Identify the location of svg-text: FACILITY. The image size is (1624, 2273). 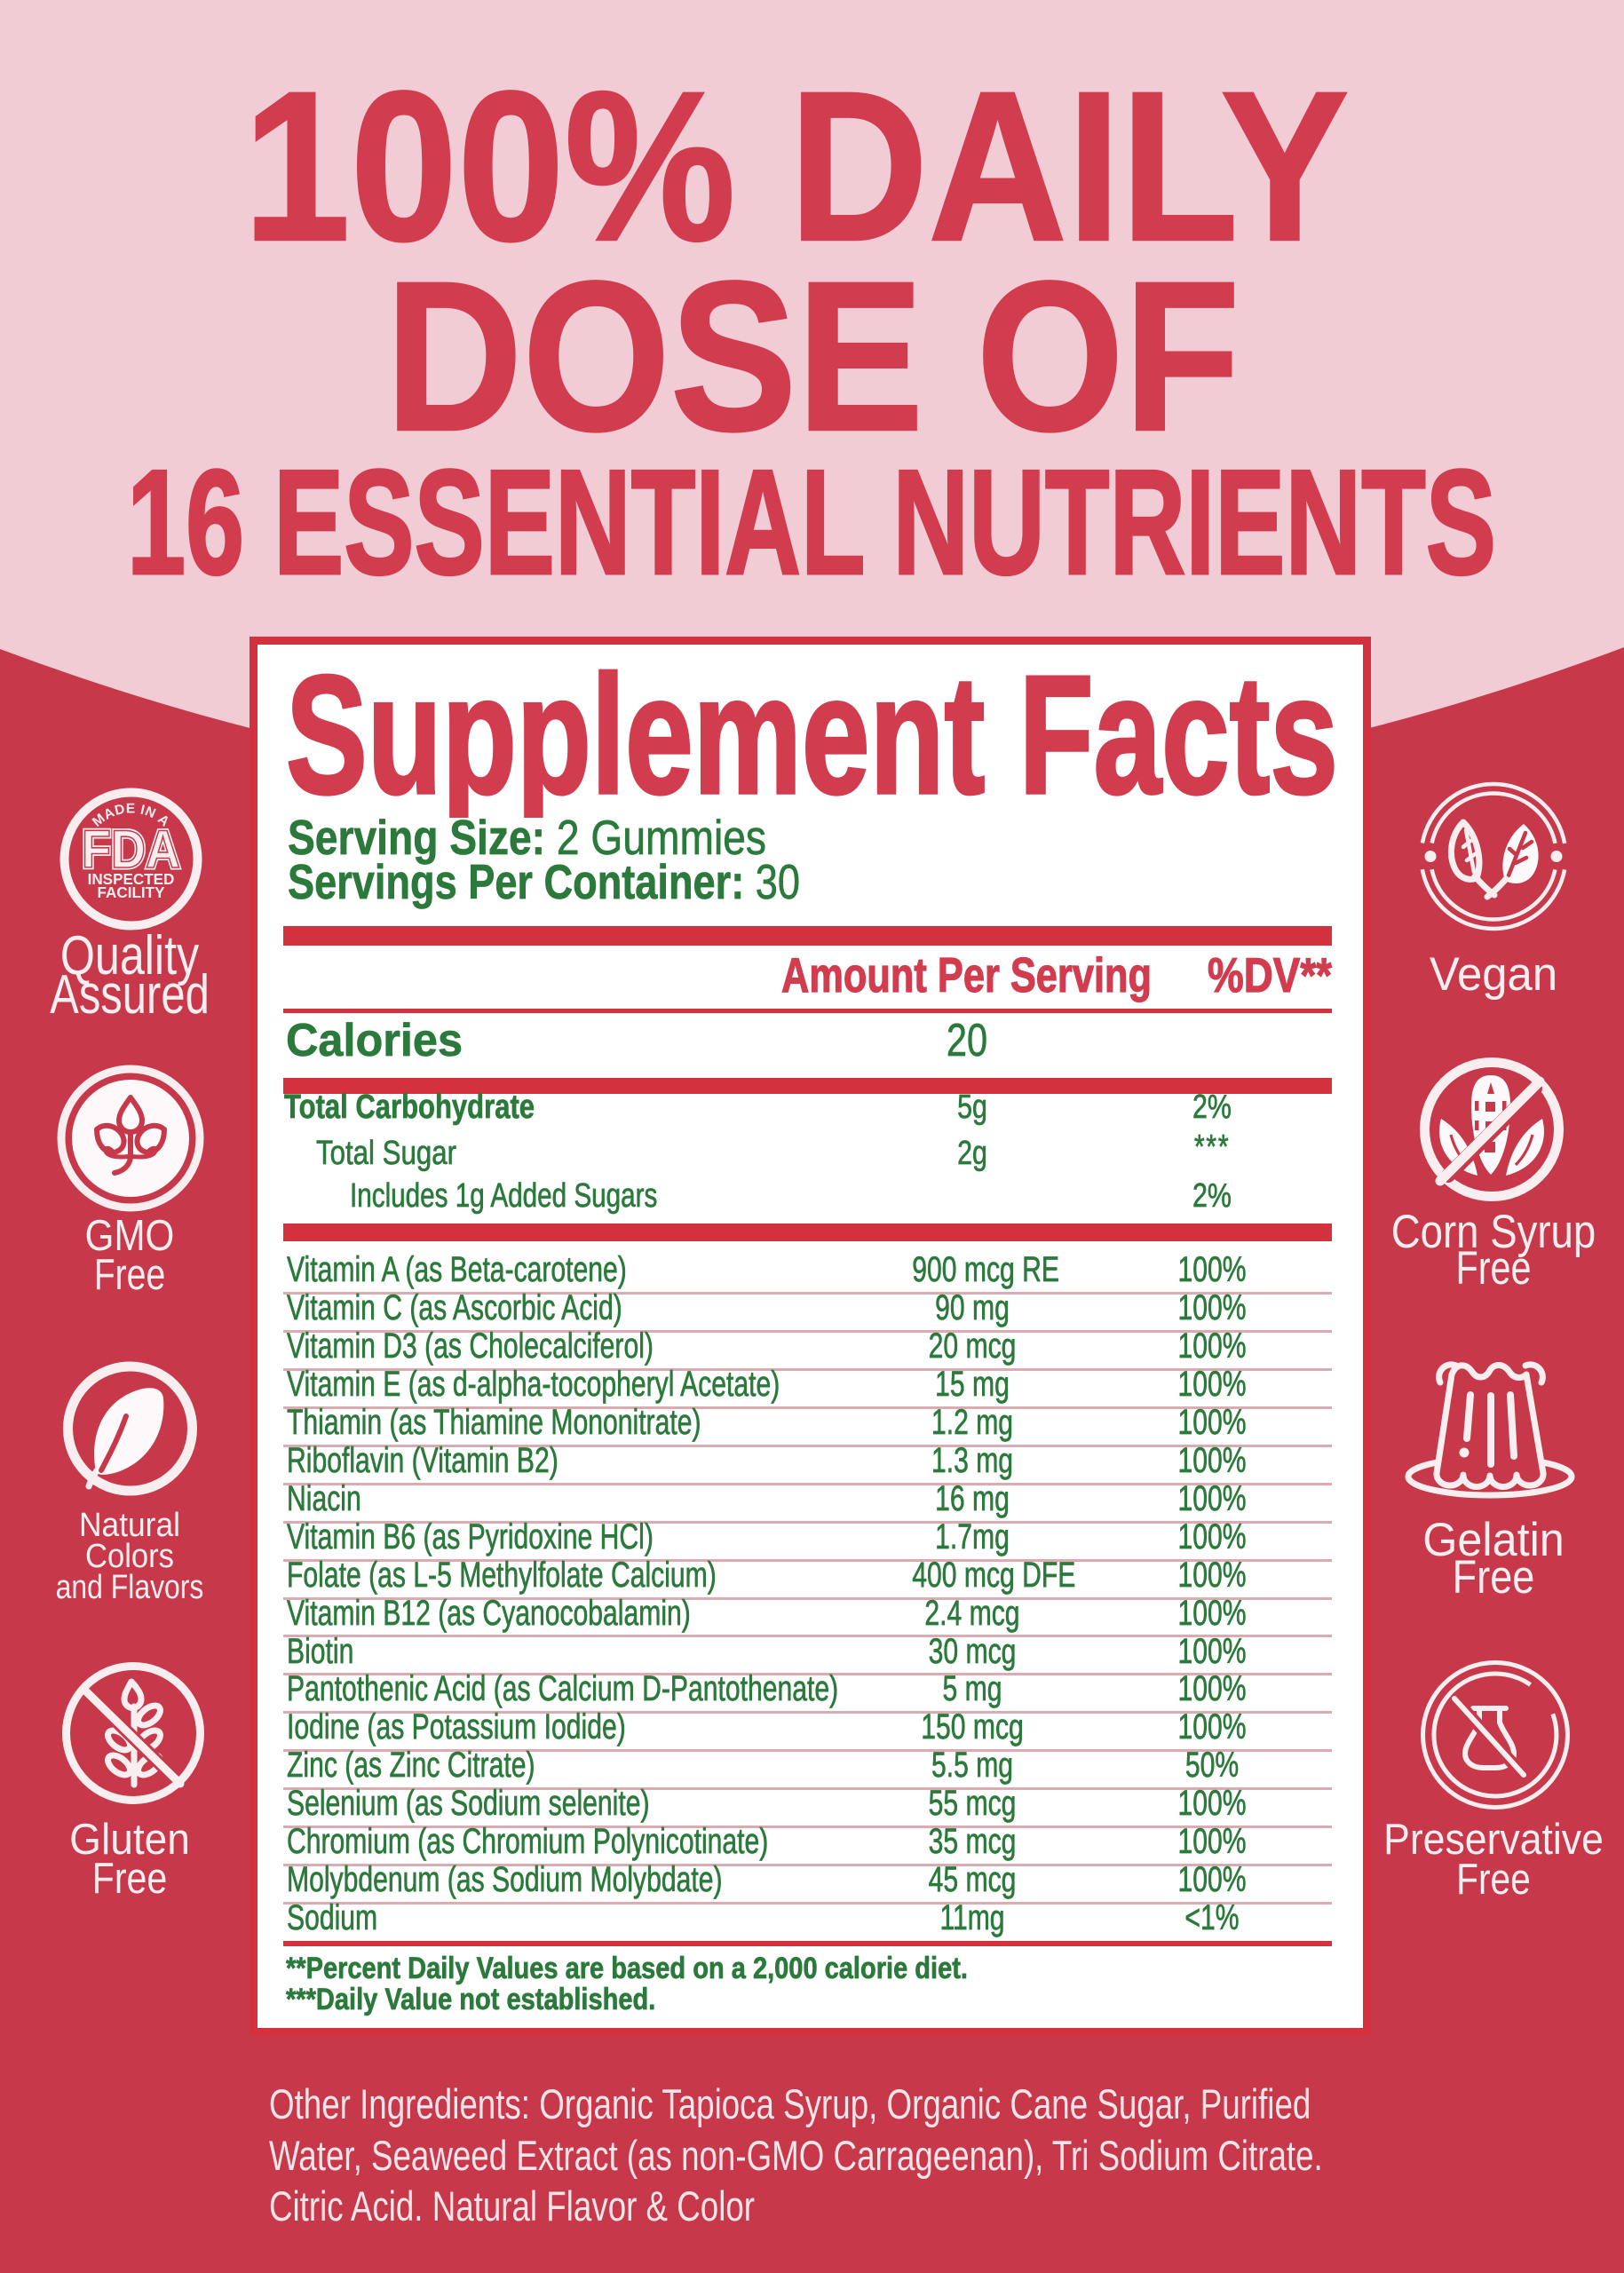
(131, 893).